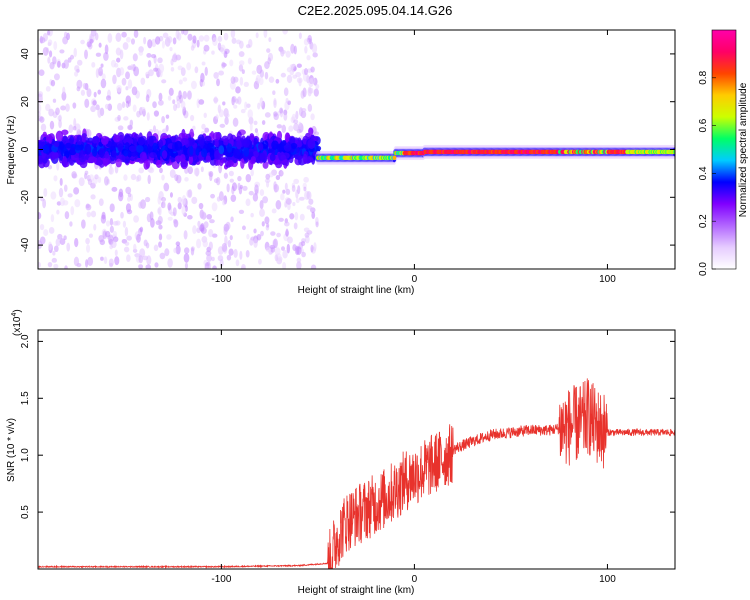  I want to click on spectrogram-y-tick-label: 0, so click(25, 149).